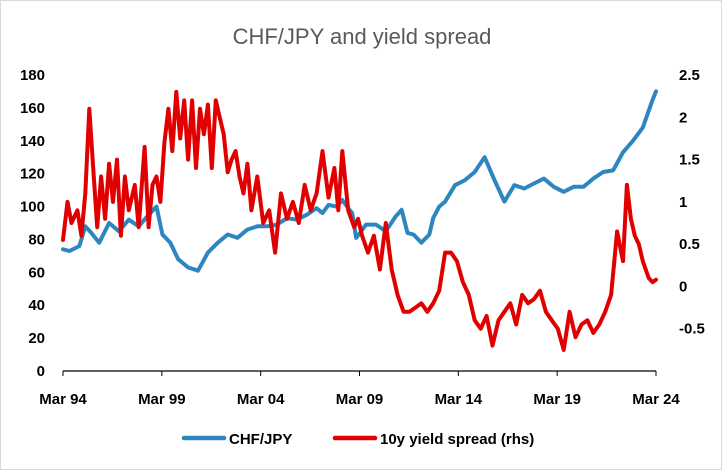 The height and width of the screenshot is (471, 722). Describe the element at coordinates (357, 439) in the screenshot. I see `legend: CHF/JPY 10y yield spread (rhs)` at that location.